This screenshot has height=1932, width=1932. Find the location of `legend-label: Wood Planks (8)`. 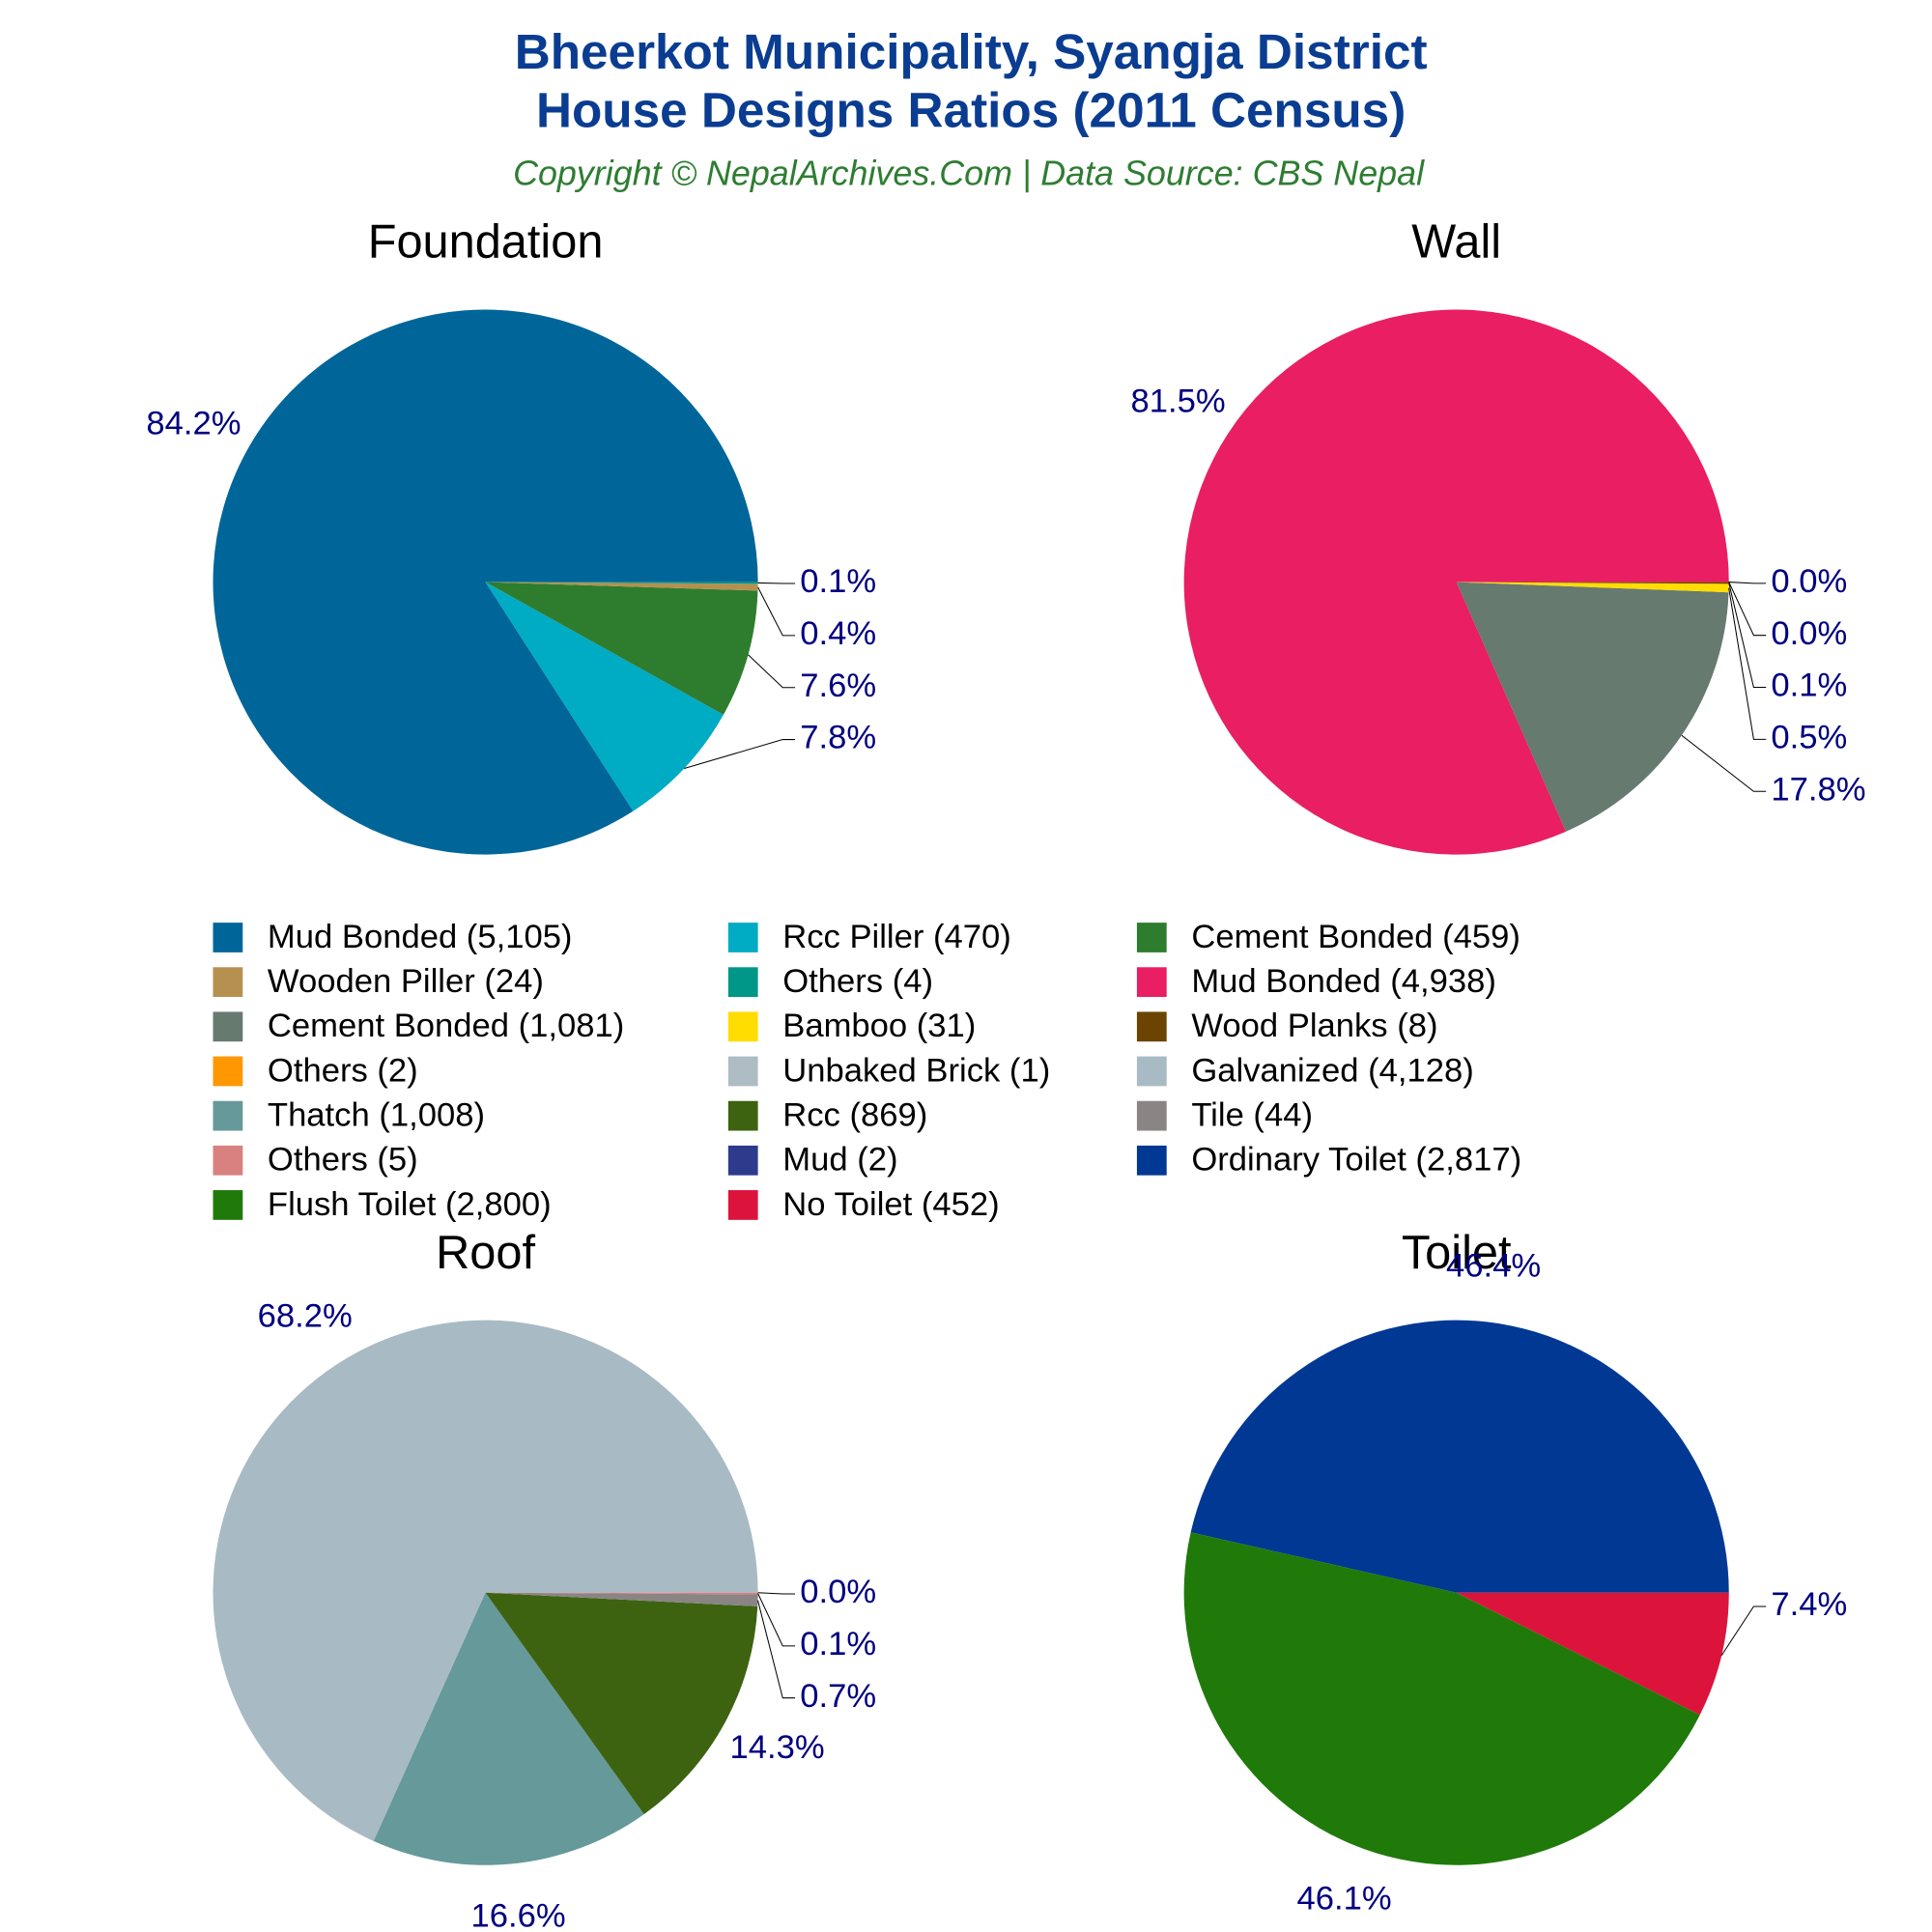

legend-label: Wood Planks (8) is located at coordinates (1314, 1026).